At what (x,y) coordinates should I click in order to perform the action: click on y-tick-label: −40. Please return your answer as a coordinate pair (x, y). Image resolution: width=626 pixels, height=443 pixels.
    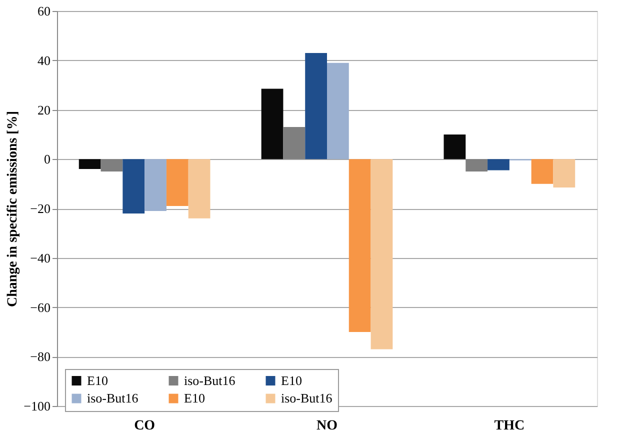
    Looking at the image, I should click on (40, 258).